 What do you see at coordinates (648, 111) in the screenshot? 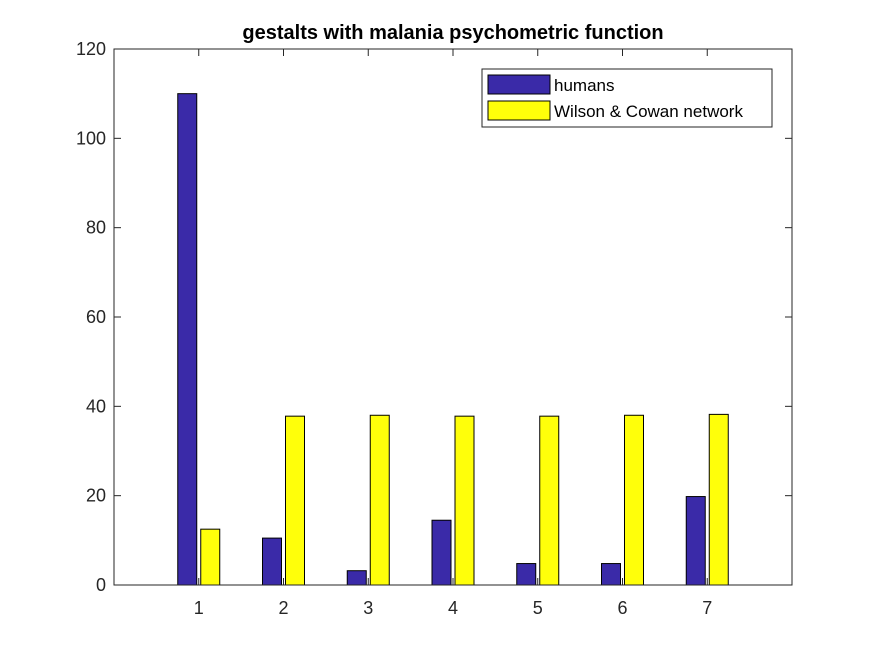
I see `legend-label-wilson-cowan-network: Wilson & Cowan network` at bounding box center [648, 111].